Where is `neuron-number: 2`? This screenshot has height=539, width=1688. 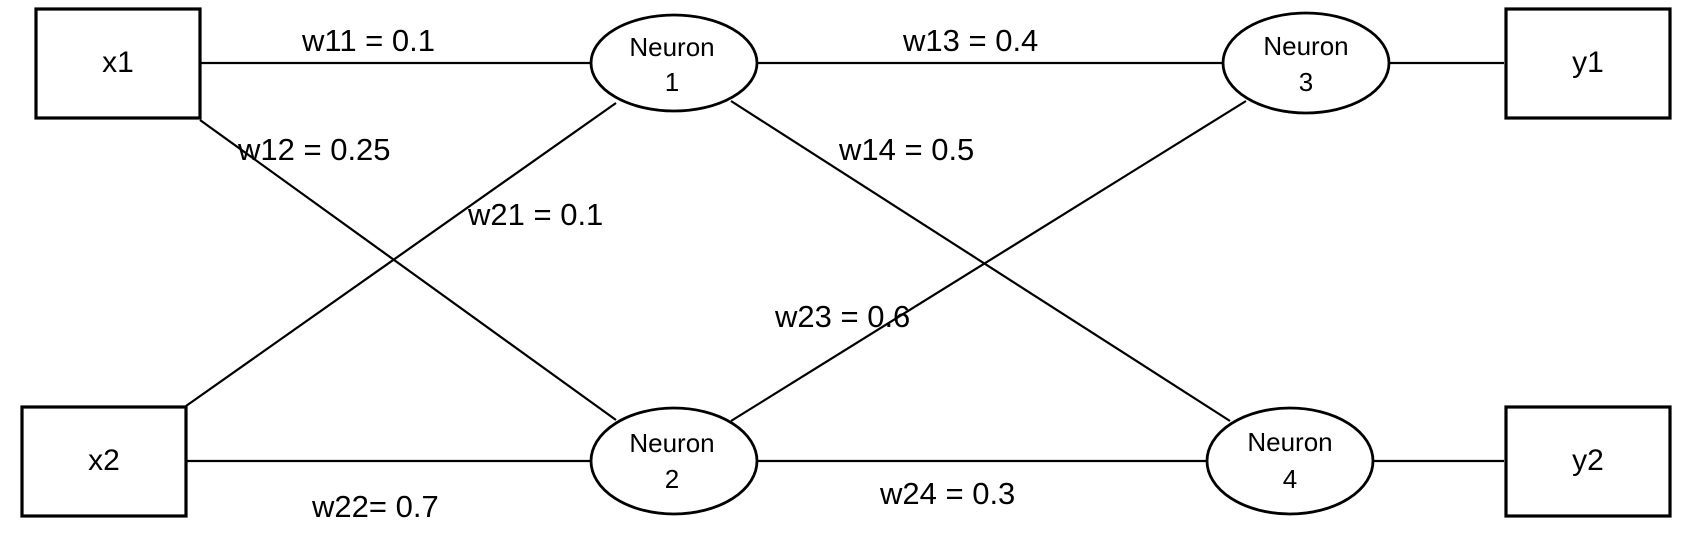
neuron-number: 2 is located at coordinates (672, 479).